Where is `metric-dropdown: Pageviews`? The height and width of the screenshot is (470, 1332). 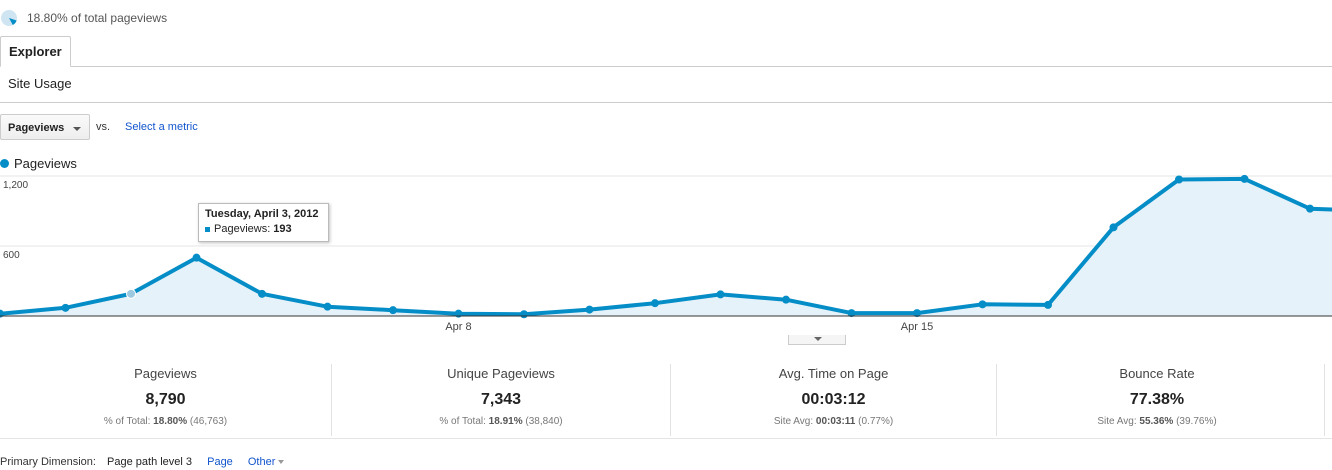 metric-dropdown: Pageviews is located at coordinates (45, 127).